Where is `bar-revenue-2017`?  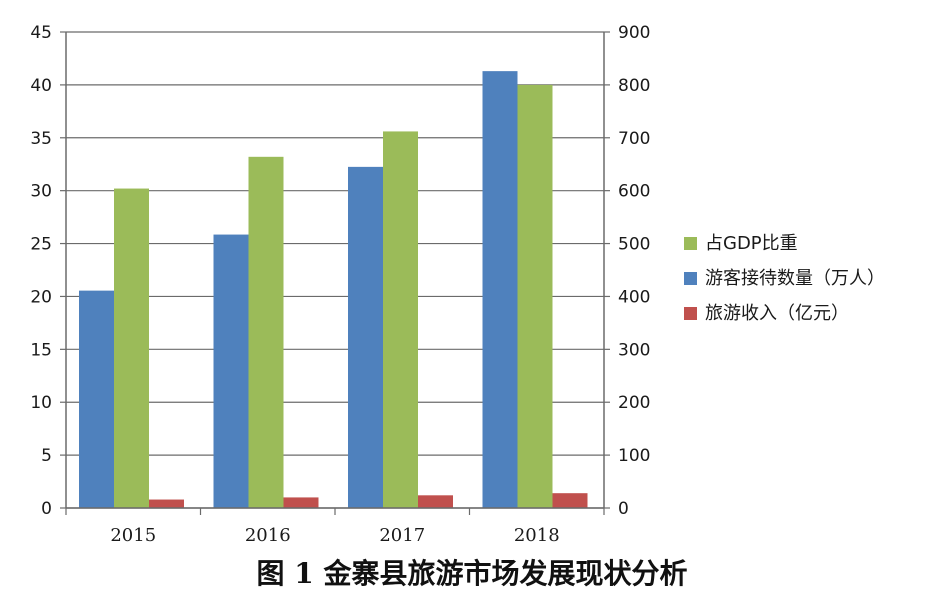
bar-revenue-2017 is located at coordinates (435, 501).